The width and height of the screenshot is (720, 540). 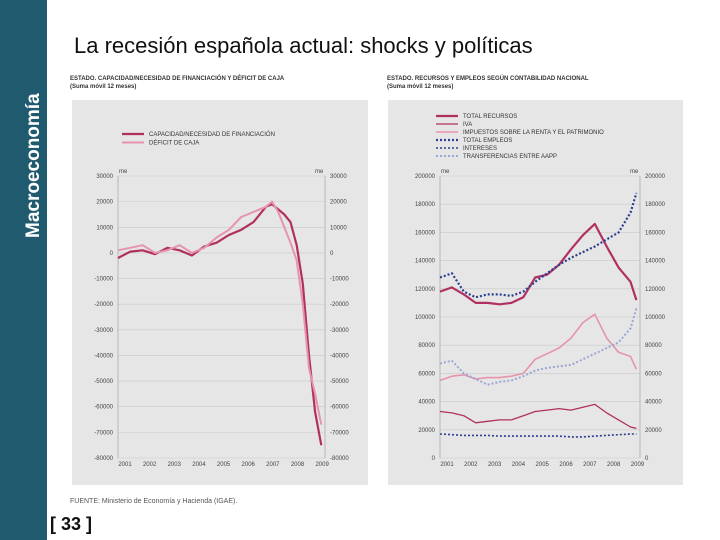 I want to click on legend-label: INTERESES, so click(x=480, y=149).